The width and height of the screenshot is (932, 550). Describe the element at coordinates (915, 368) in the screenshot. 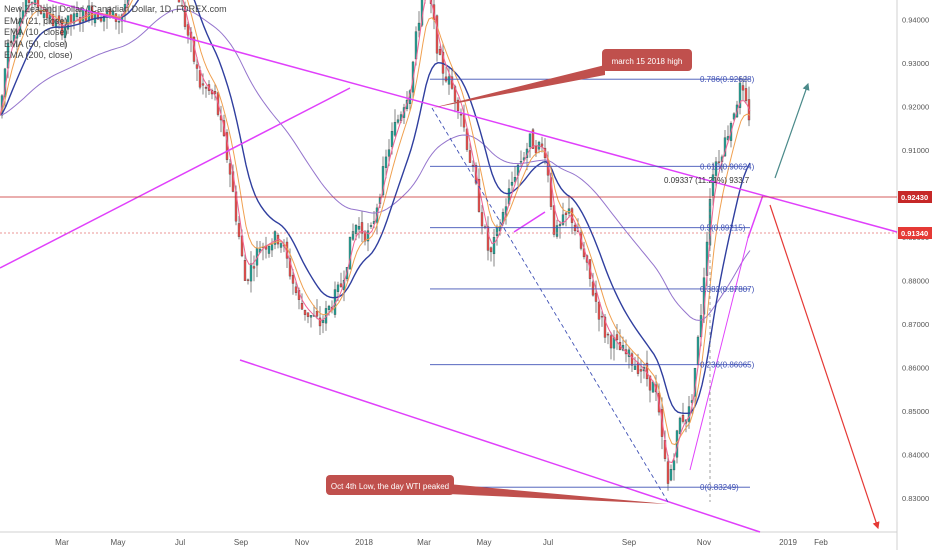

I see `price-tick-label: 0.86000` at that location.